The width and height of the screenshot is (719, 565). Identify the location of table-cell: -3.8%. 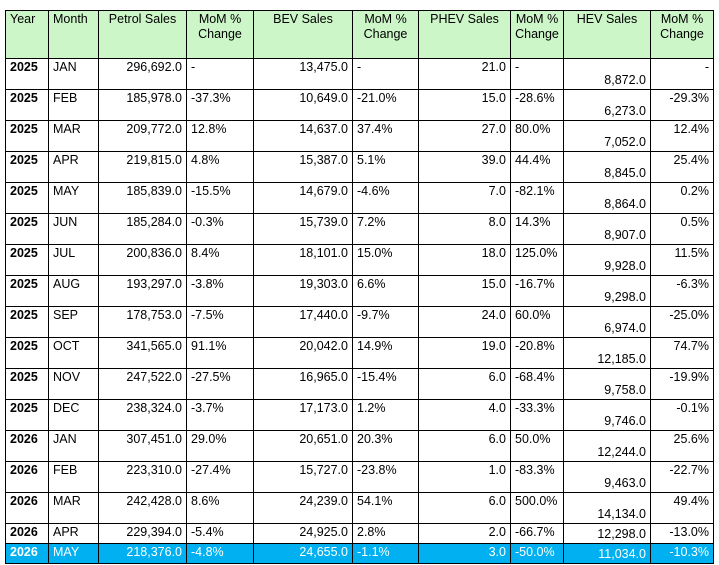
(220, 291).